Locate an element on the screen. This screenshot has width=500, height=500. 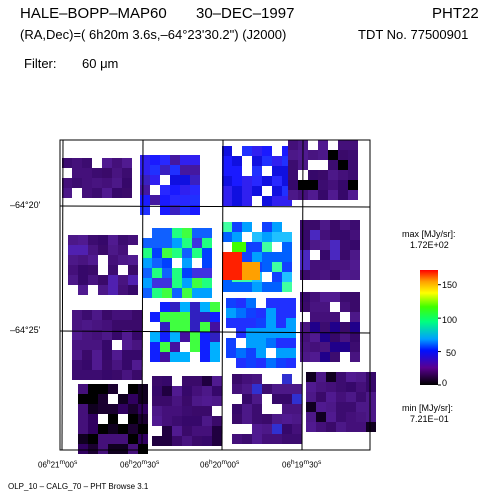
tdt-number: TDT No. 77500901 is located at coordinates (413, 34).